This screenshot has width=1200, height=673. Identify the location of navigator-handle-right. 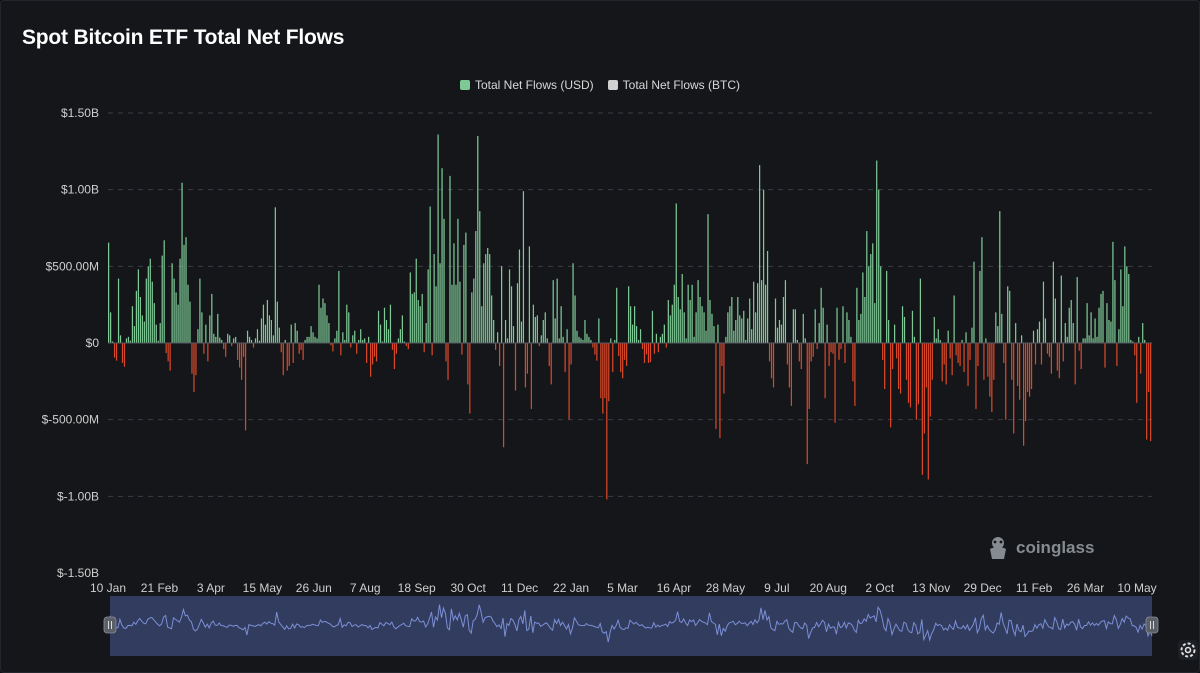
(1152, 625).